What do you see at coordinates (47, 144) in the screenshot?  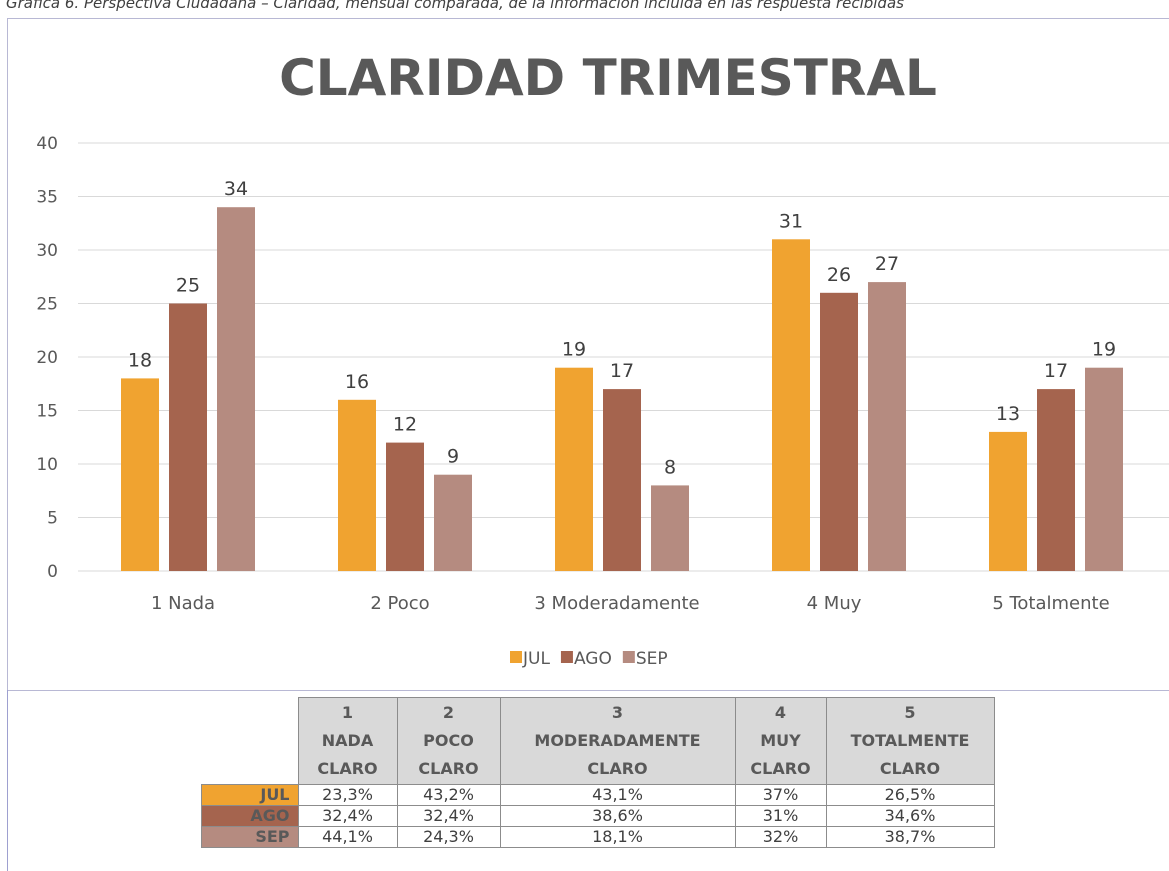 I see `y-tick-label: 40` at bounding box center [47, 144].